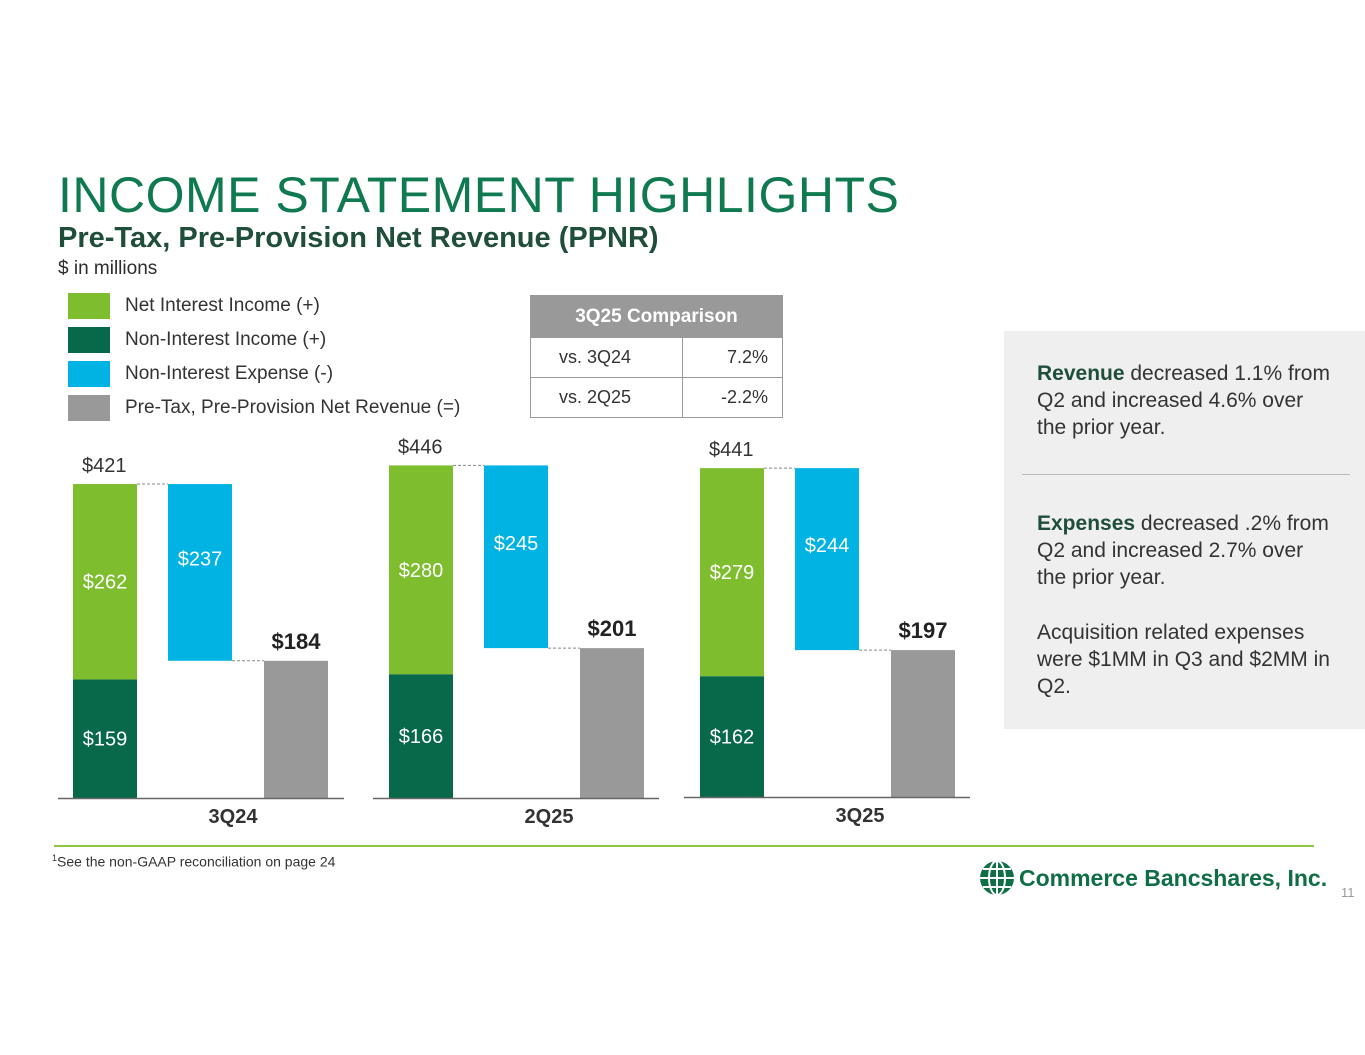 The width and height of the screenshot is (1365, 1055). What do you see at coordinates (108, 268) in the screenshot?
I see `units-label: $ in millions` at bounding box center [108, 268].